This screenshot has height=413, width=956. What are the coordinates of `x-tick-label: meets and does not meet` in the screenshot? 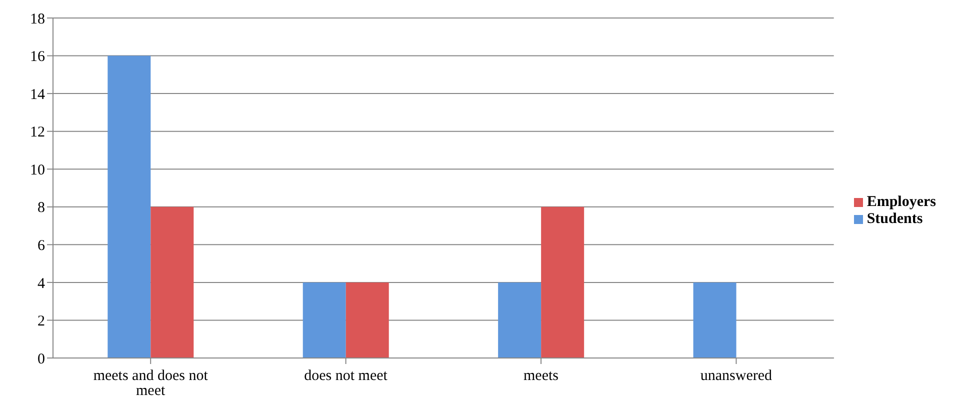 It's located at (151, 383).